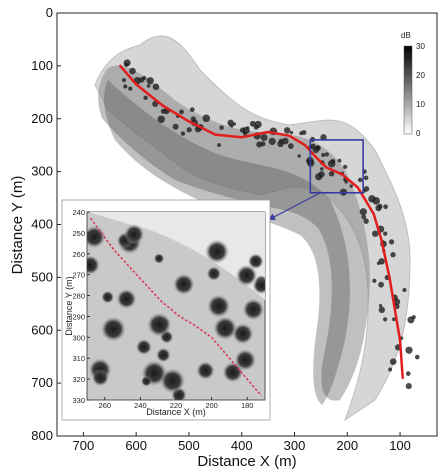  I want to click on y-tick-label: 400, so click(42, 224).